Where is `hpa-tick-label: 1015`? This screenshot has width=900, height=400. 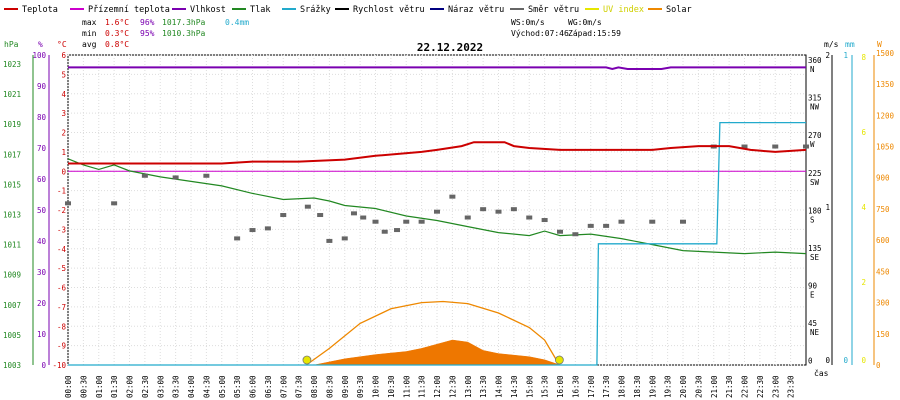
hpa-tick-label: 1015 is located at coordinates (12, 184).